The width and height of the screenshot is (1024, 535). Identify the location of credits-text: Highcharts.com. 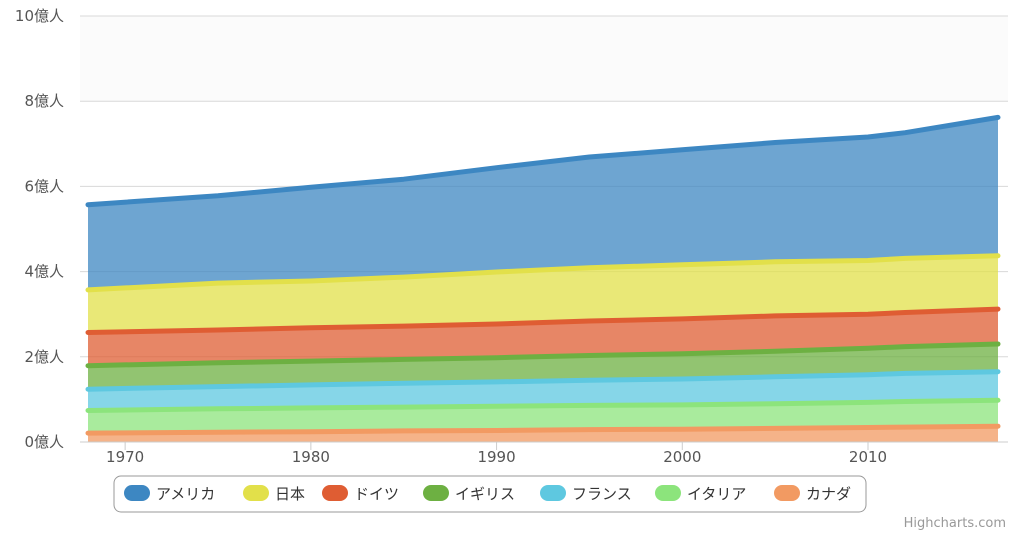
(955, 523).